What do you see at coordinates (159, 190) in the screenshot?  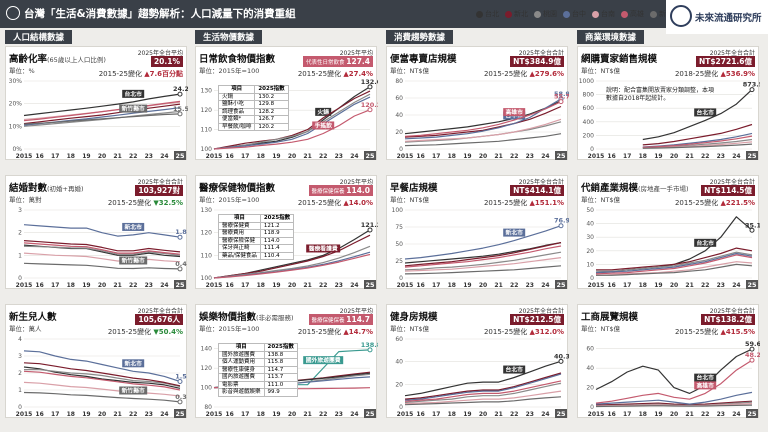 I see `panel-value: 103,927對` at bounding box center [159, 190].